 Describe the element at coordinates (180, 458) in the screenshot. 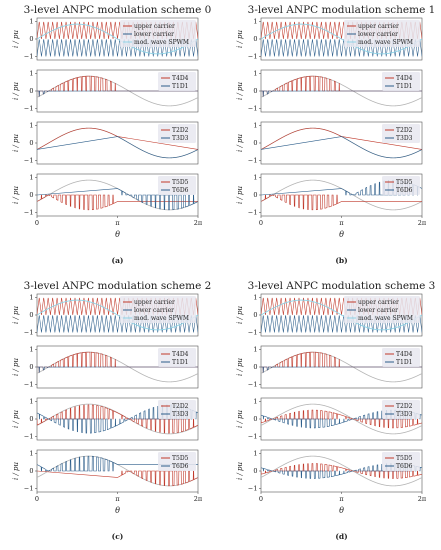

I see `panel-2-subplot-3-legend-label-0: T5D5` at that location.